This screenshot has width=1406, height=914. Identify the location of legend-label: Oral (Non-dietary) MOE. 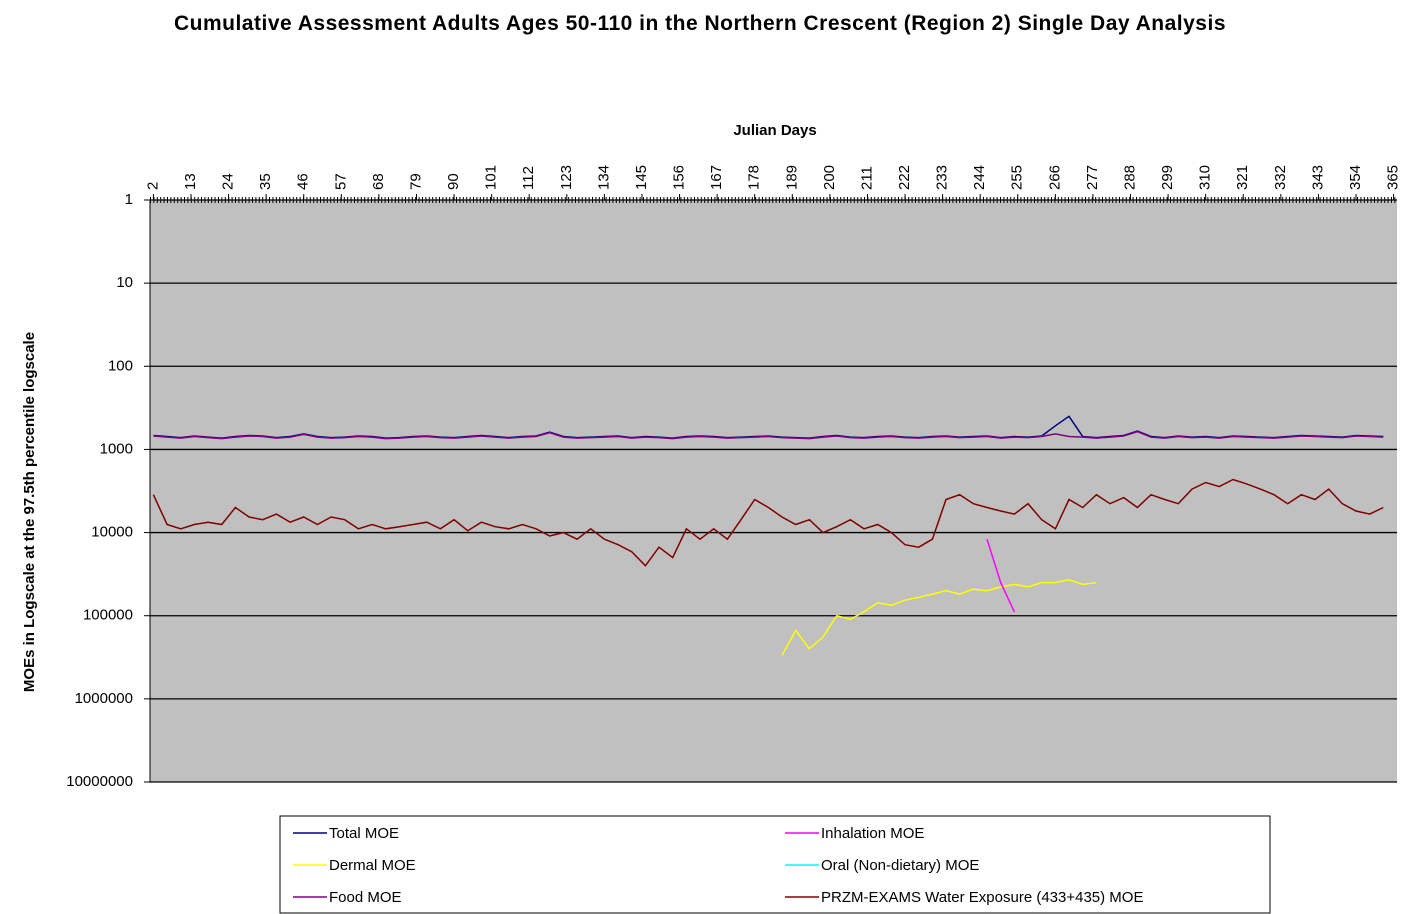
(900, 865).